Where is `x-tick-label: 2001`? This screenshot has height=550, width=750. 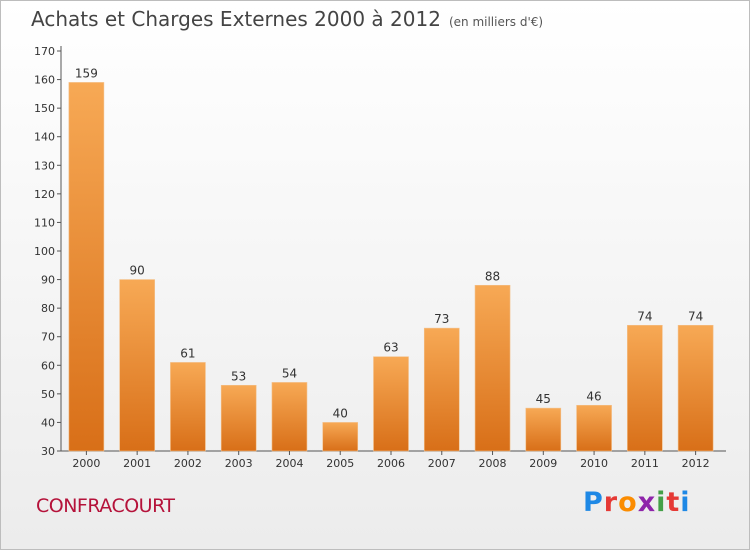
x-tick-label: 2001 is located at coordinates (137, 463).